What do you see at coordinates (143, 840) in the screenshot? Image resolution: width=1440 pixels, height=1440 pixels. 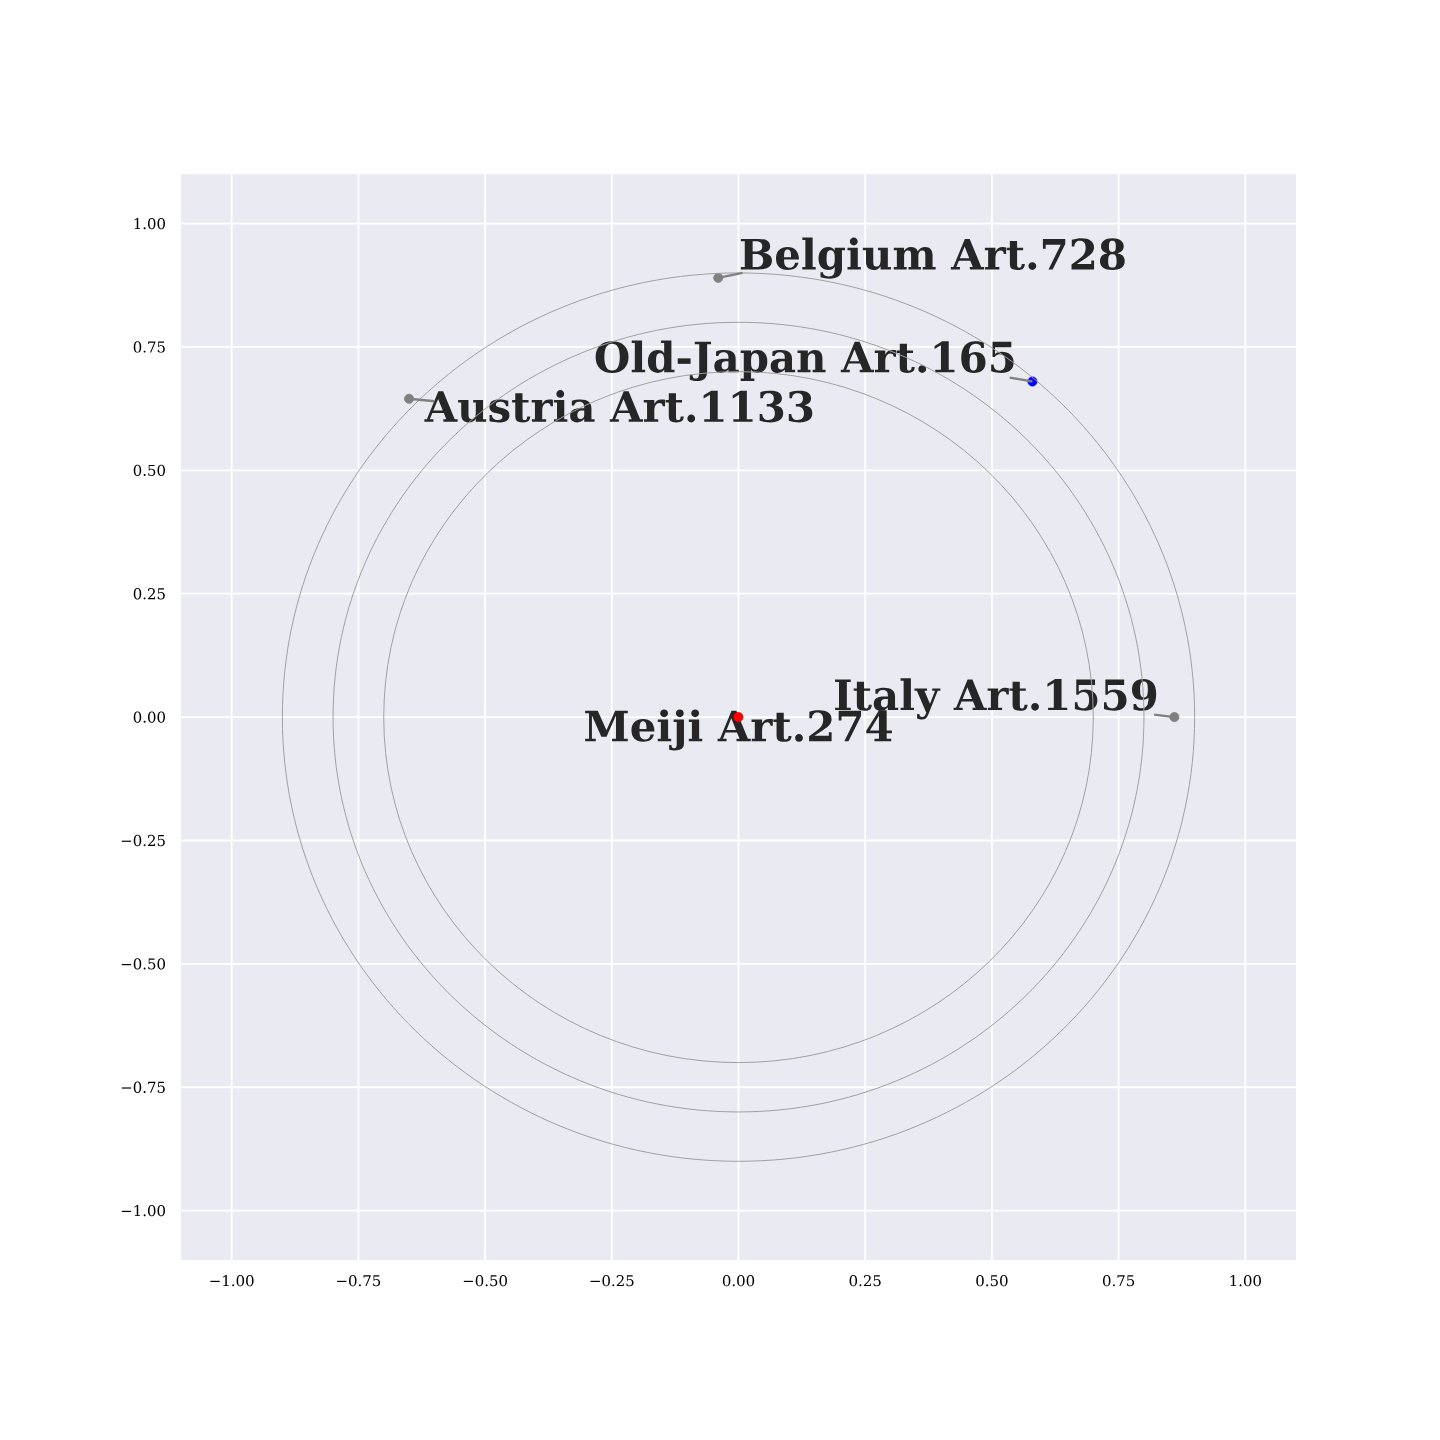 I see `y-tick-label: −0.25` at bounding box center [143, 840].